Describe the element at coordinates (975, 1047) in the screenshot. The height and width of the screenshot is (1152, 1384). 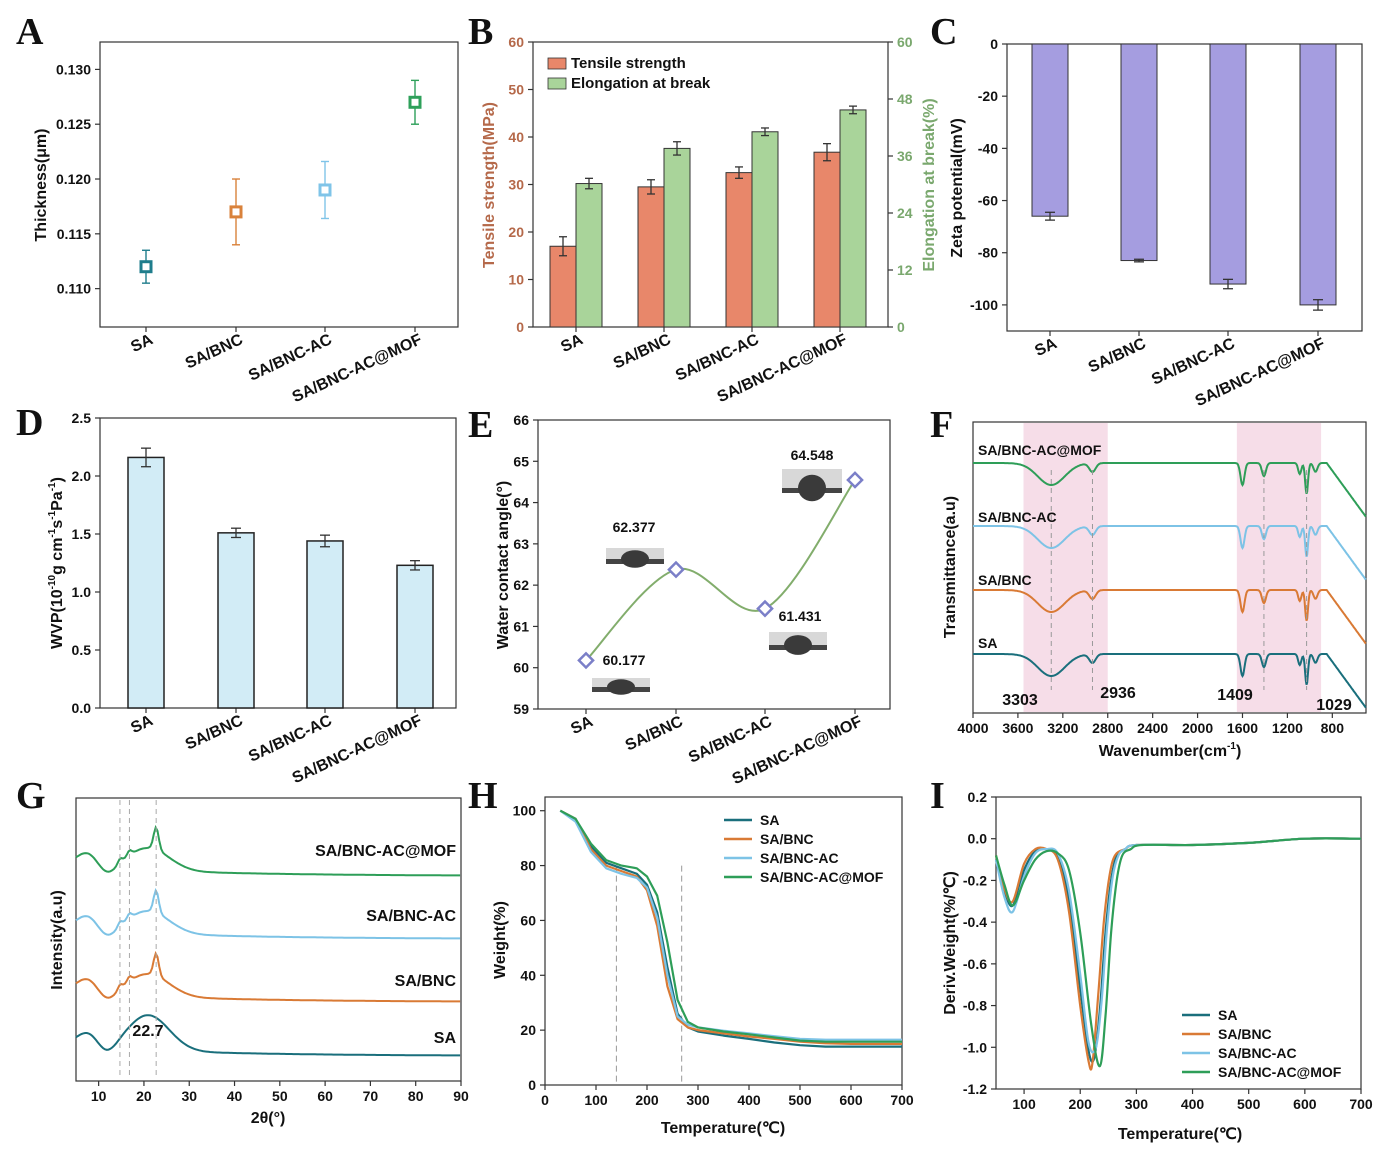
I see `y-tick-label: -1.0` at that location.